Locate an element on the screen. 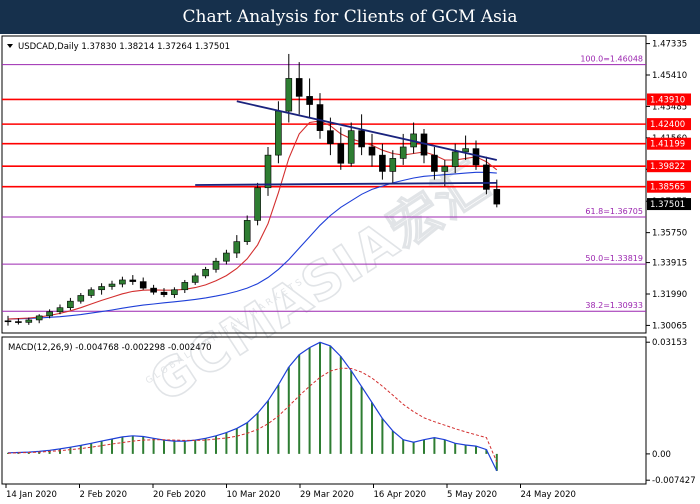 This screenshot has height=504, width=700. resistance-label: 1.43910 is located at coordinates (667, 100).